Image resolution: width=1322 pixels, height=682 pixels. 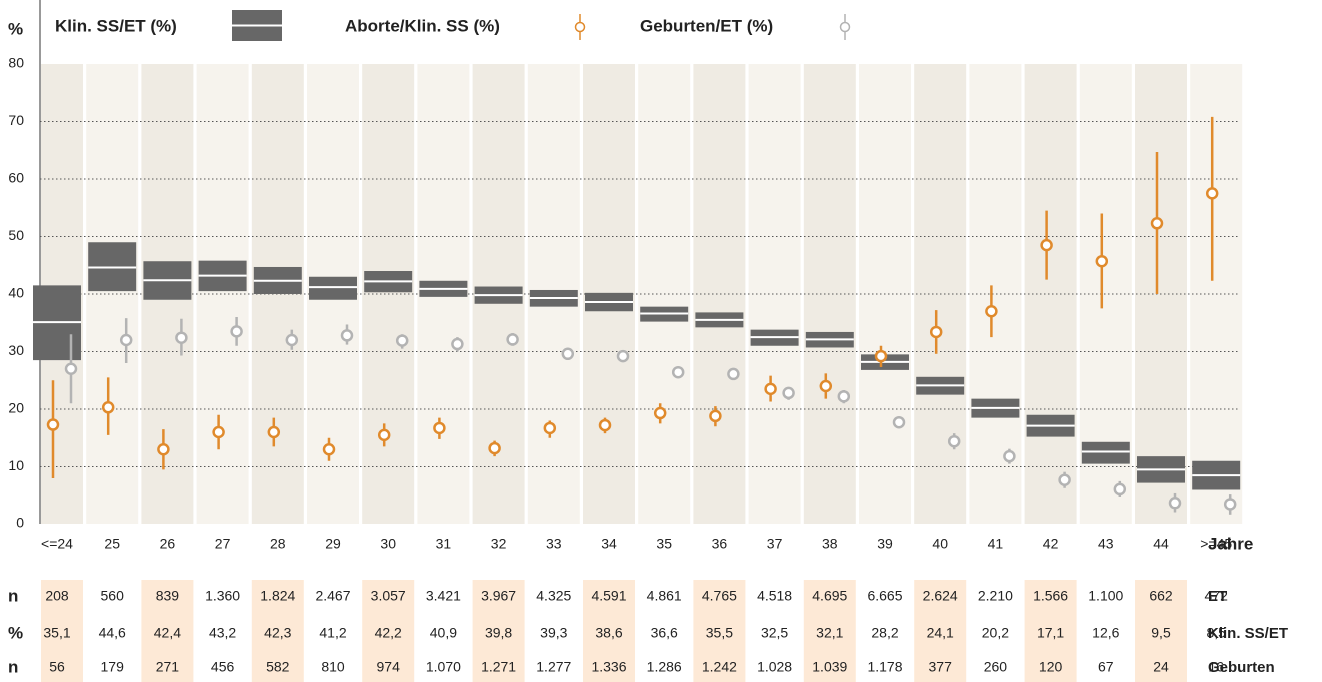 What do you see at coordinates (553, 596) in the screenshot?
I see `table-cell: 4.325` at bounding box center [553, 596].